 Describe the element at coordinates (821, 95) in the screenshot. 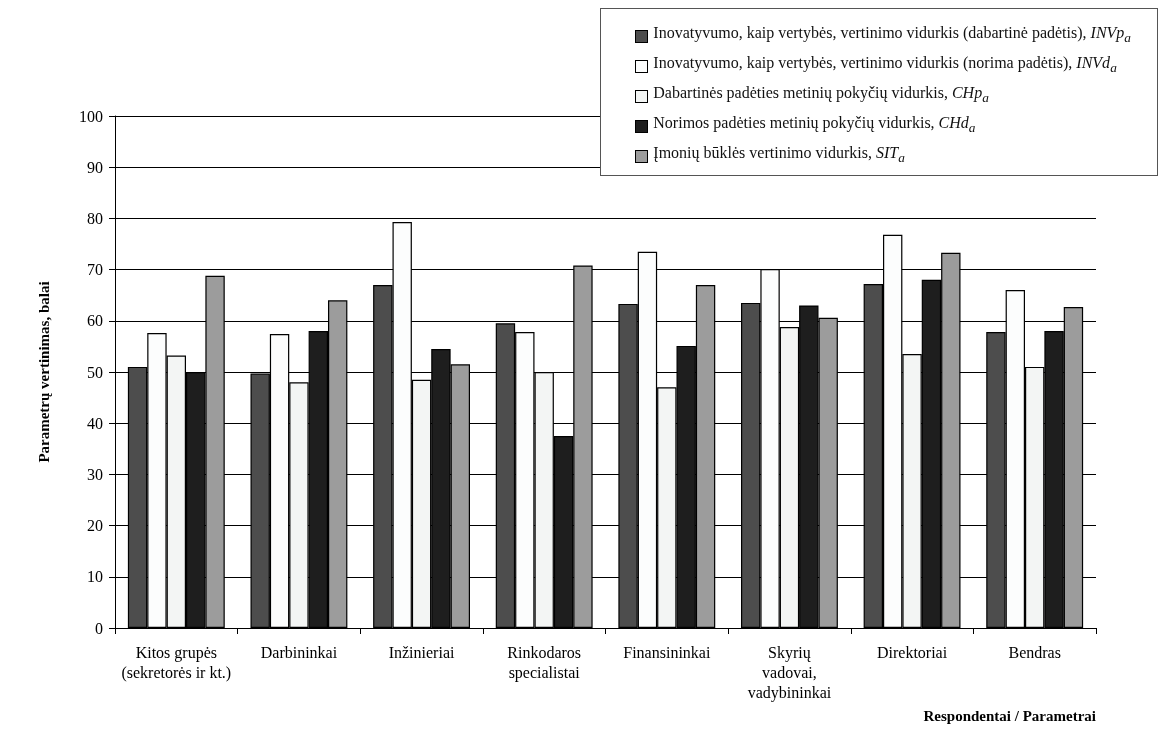

I see `legend-label: Dabartinės padėties metinių pokyčių vidurkis, CHp$_{a}$` at that location.